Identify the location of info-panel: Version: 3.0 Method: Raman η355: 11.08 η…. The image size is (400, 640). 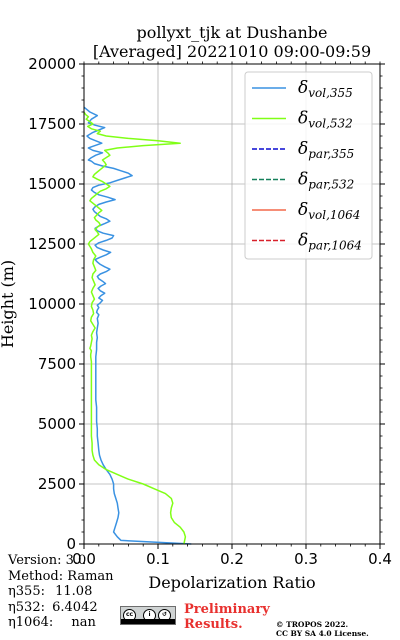
(61, 592).